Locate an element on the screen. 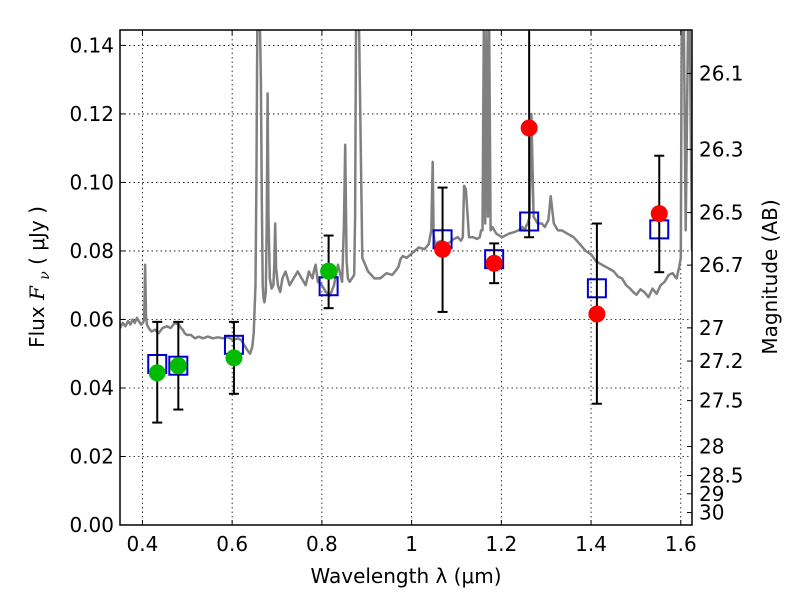 Image resolution: width=800 pixels, height=600 pixels. x-tick-label: 1 is located at coordinates (411, 544).